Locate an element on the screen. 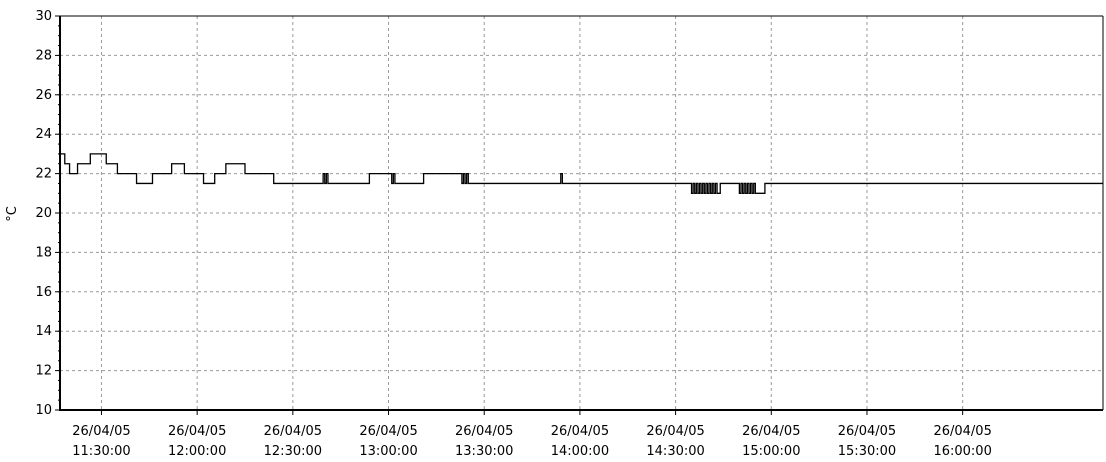  y-tick-label: 30 is located at coordinates (43, 16).